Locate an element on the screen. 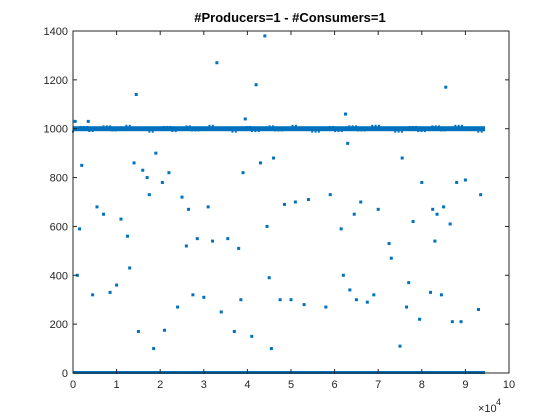  x-tick-label: 9 is located at coordinates (465, 385).